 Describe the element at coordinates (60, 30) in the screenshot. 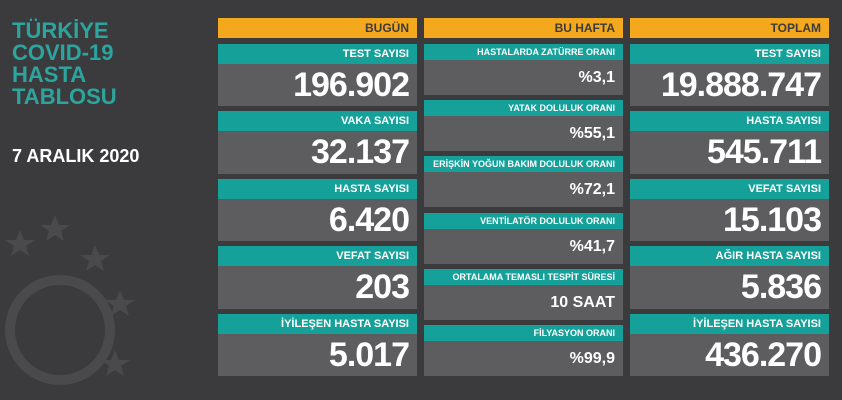

I see `title-line: TÜRKİYE` at that location.